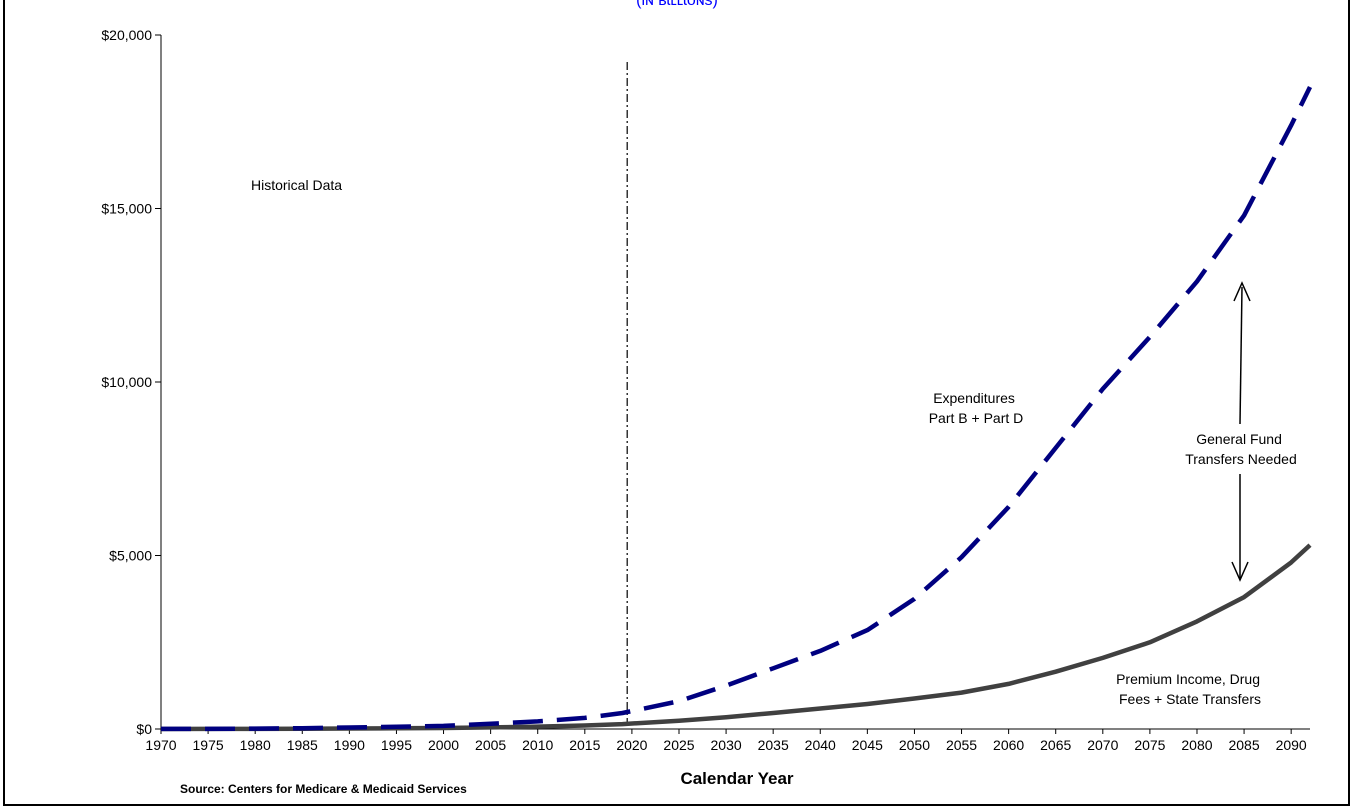 Image resolution: width=1354 pixels, height=809 pixels. Describe the element at coordinates (914, 745) in the screenshot. I see `x-tick-label: 2050` at that location.